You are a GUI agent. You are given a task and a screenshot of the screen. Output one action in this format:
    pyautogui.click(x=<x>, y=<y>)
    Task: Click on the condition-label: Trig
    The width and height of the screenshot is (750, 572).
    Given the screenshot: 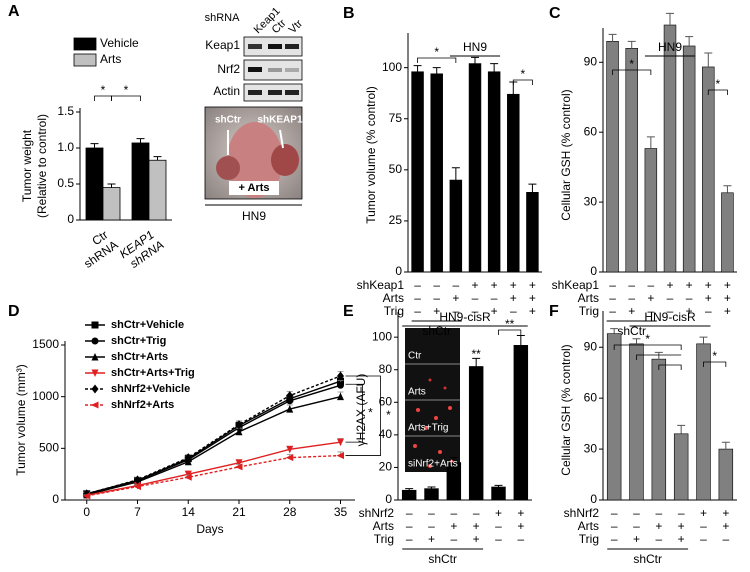 What is the action you would take?
    pyautogui.click(x=384, y=539)
    